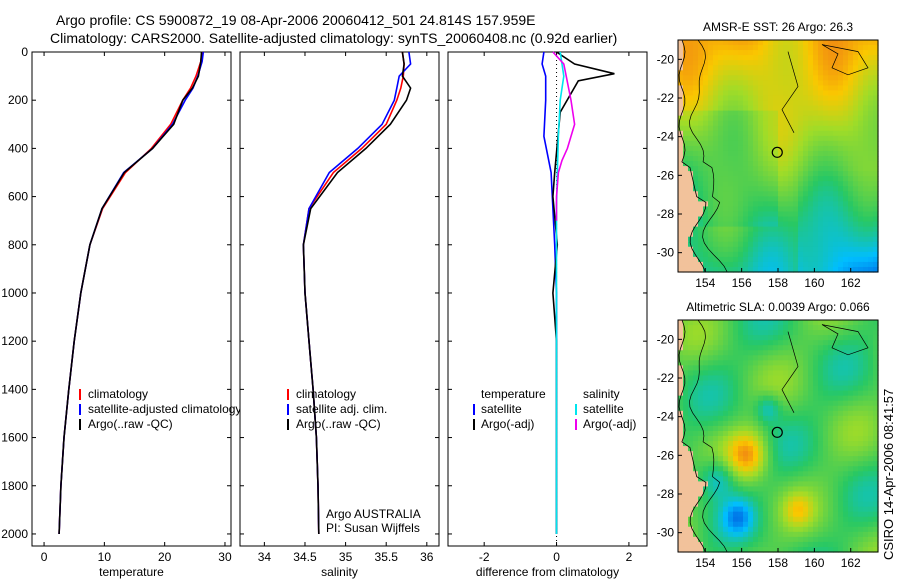 The width and height of the screenshot is (900, 580). What do you see at coordinates (705, 563) in the screenshot?
I see `x-tick-label: 154` at bounding box center [705, 563].